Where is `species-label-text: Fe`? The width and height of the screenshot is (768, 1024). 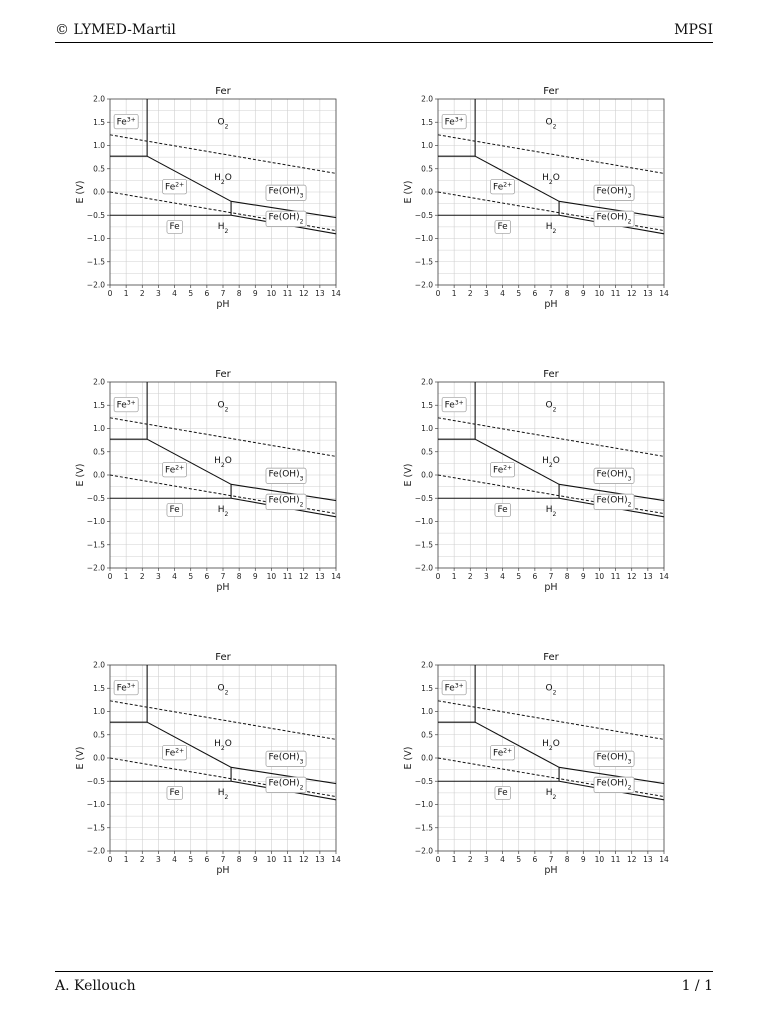
species-label-text: Fe is located at coordinates (502, 793).